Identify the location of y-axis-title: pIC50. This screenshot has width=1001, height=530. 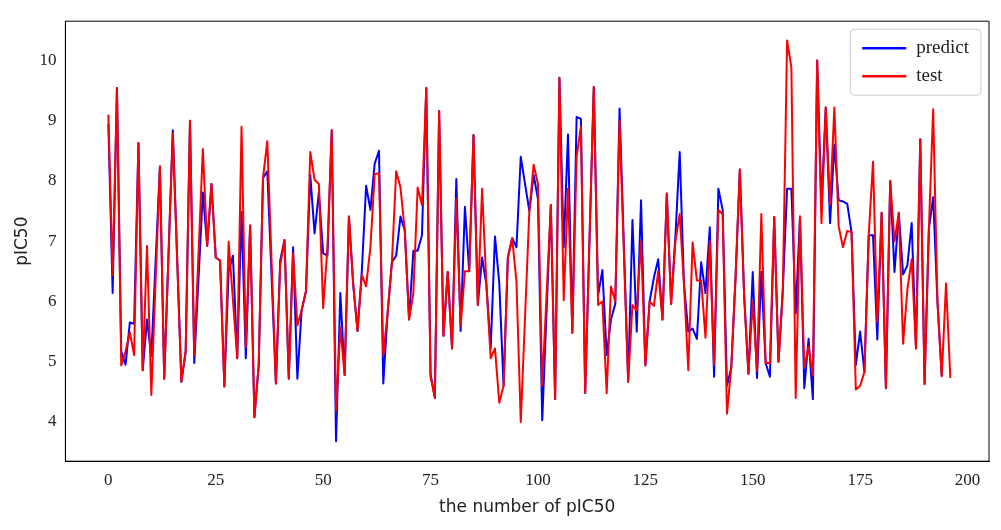
(20, 241).